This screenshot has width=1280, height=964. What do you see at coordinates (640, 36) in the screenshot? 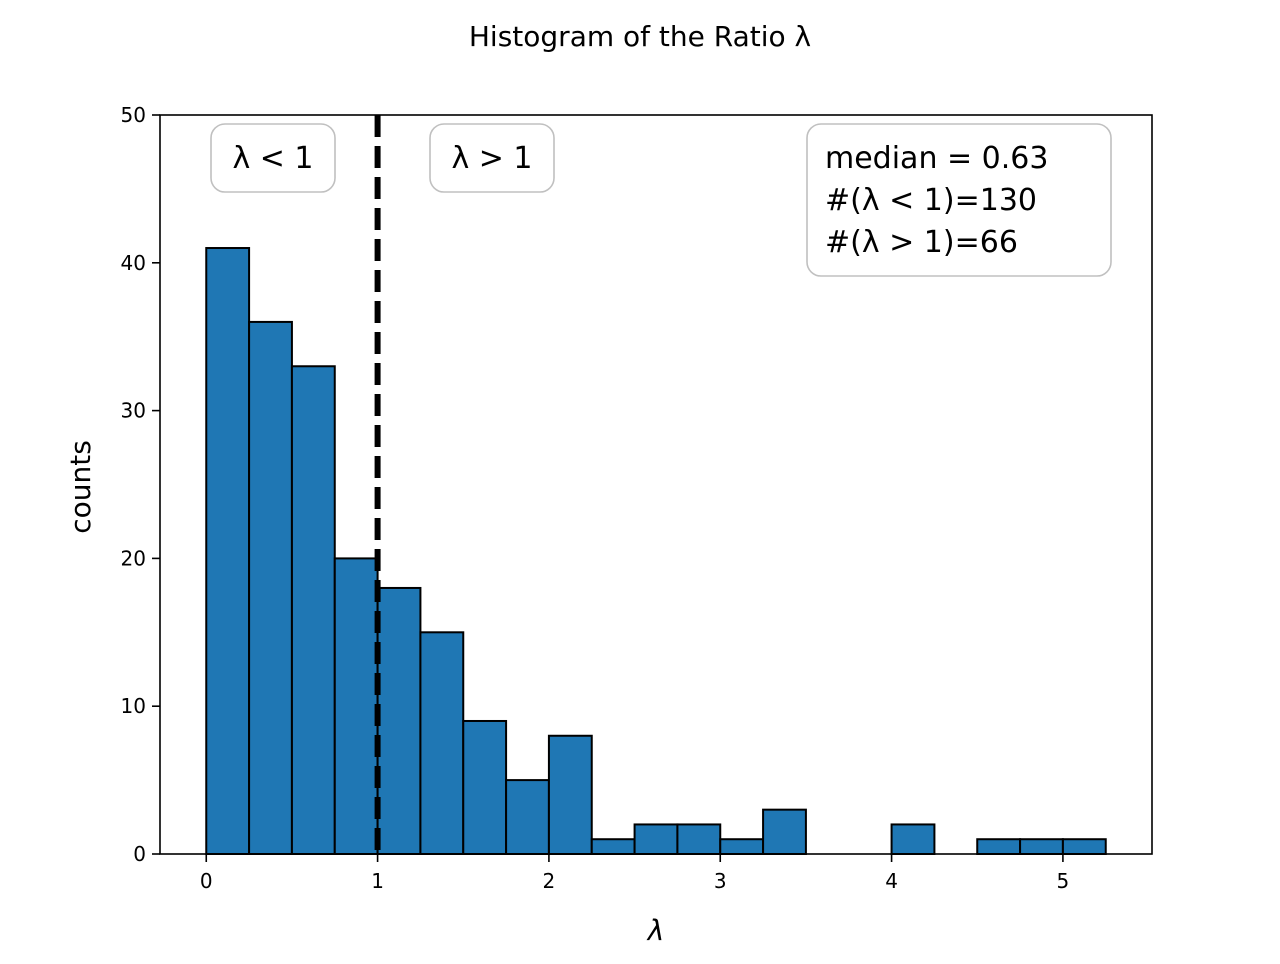
I see `chart-title: Histogram of the Ratio λ` at bounding box center [640, 36].